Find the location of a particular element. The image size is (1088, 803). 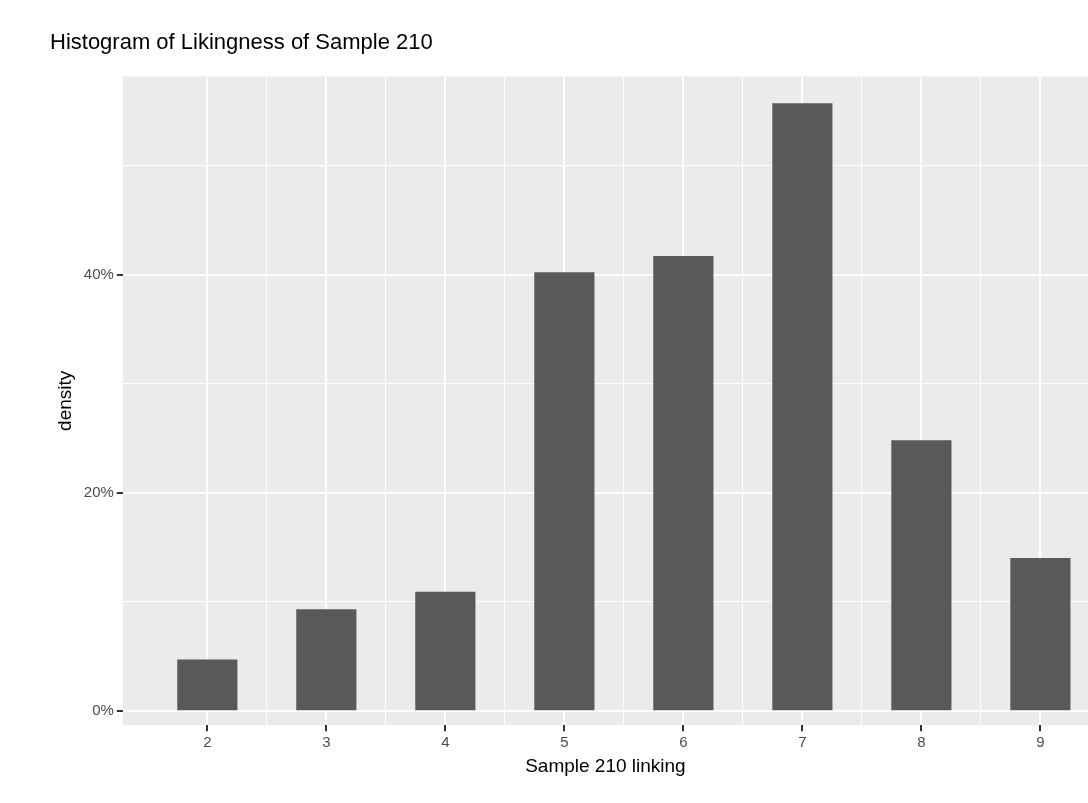

x-axis-title: Sample 210 linking is located at coordinates (605, 765).